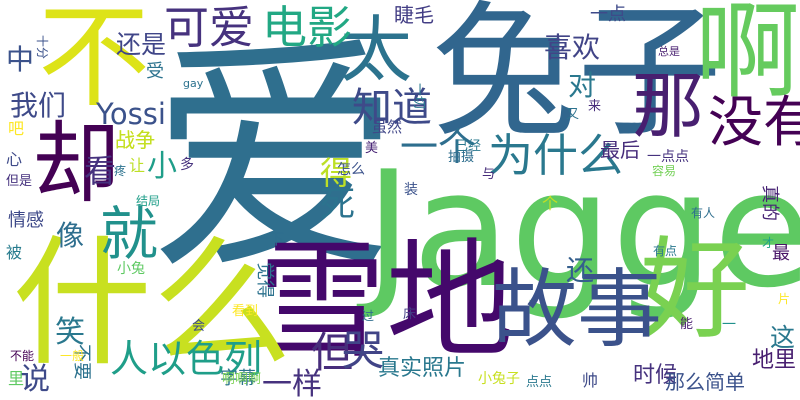 The width and height of the screenshot is (800, 400). Describe the element at coordinates (489, 174) in the screenshot. I see `cloud-word: 与` at that location.